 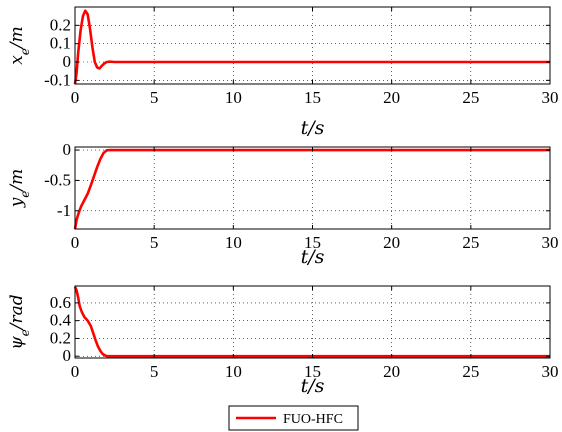 What do you see at coordinates (19, 189) in the screenshot?
I see `y-axis-label: ye/m` at bounding box center [19, 189].